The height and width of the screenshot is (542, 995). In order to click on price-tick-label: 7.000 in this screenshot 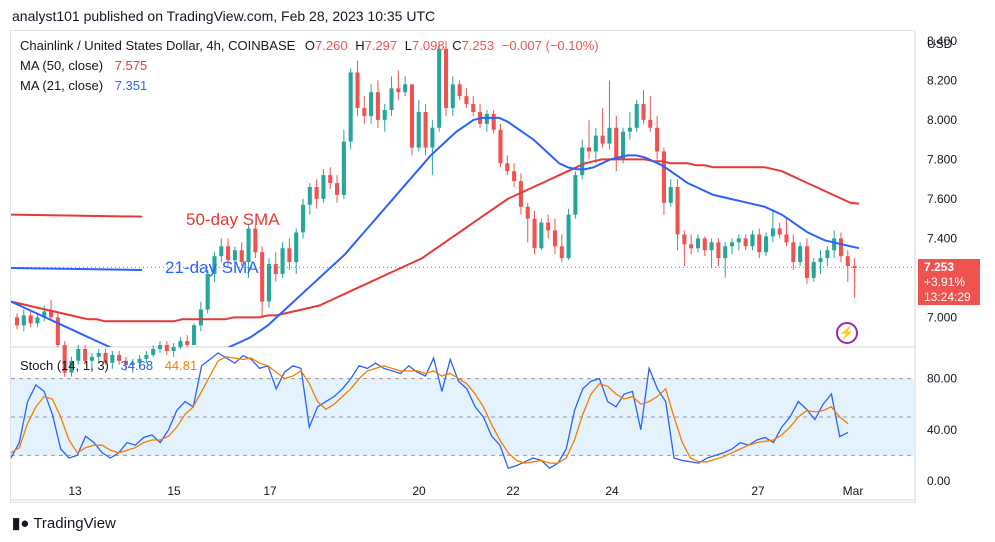, I will do `click(942, 317)`.